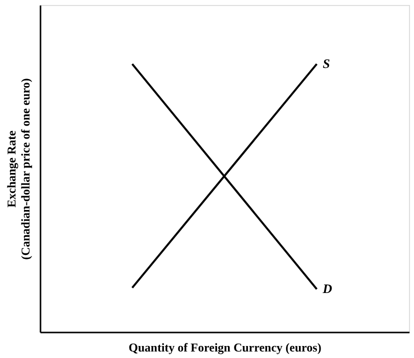 The height and width of the screenshot is (358, 414). What do you see at coordinates (326, 63) in the screenshot?
I see `series-label: S` at bounding box center [326, 63].